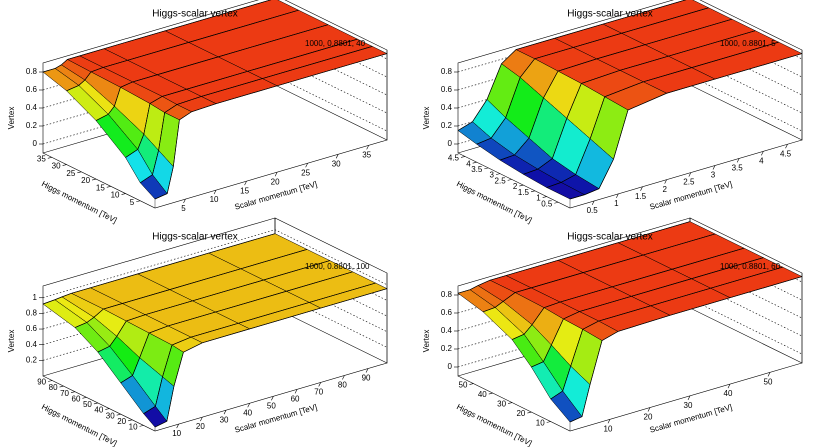 The height and width of the screenshot is (447, 830). What do you see at coordinates (761, 160) in the screenshot?
I see `x-tick-label: 4` at bounding box center [761, 160].